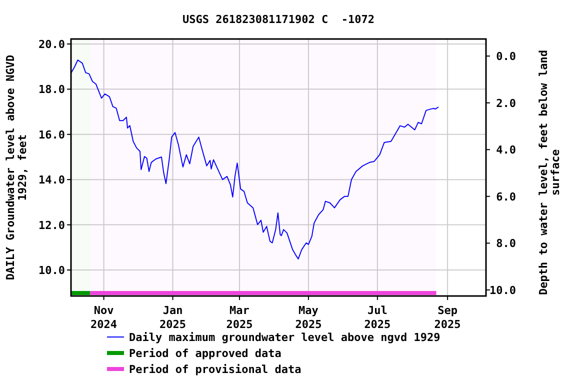 The width and height of the screenshot is (576, 384). I want to click on chart-title: USGS 261823081171902 C -1072, so click(278, 19).